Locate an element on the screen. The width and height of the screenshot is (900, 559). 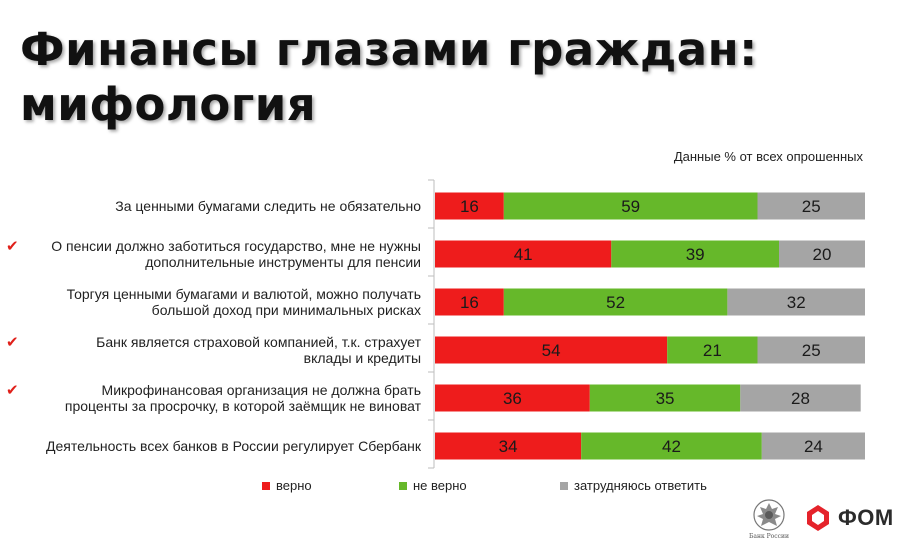
legend-label: не верно is located at coordinates (440, 485).